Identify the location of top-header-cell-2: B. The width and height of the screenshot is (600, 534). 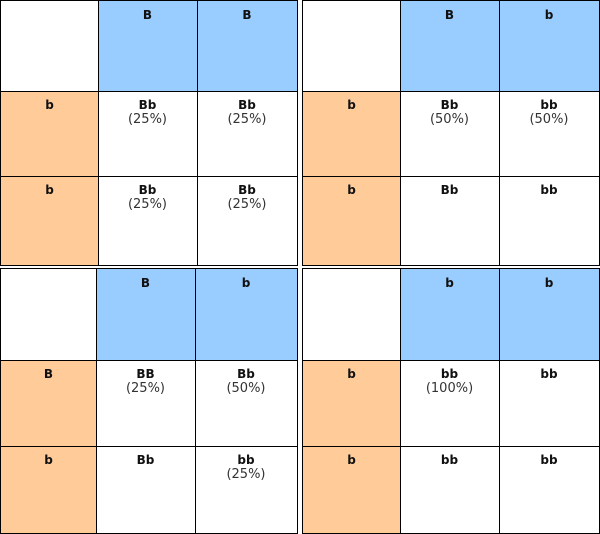
(247, 46).